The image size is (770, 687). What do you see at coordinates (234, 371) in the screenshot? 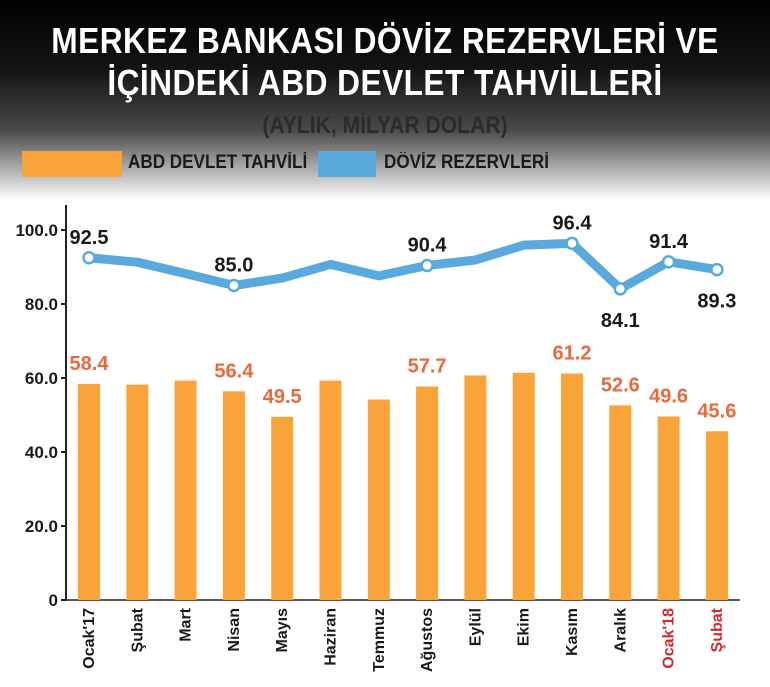
I see `bar-value-label: 56.4` at bounding box center [234, 371].